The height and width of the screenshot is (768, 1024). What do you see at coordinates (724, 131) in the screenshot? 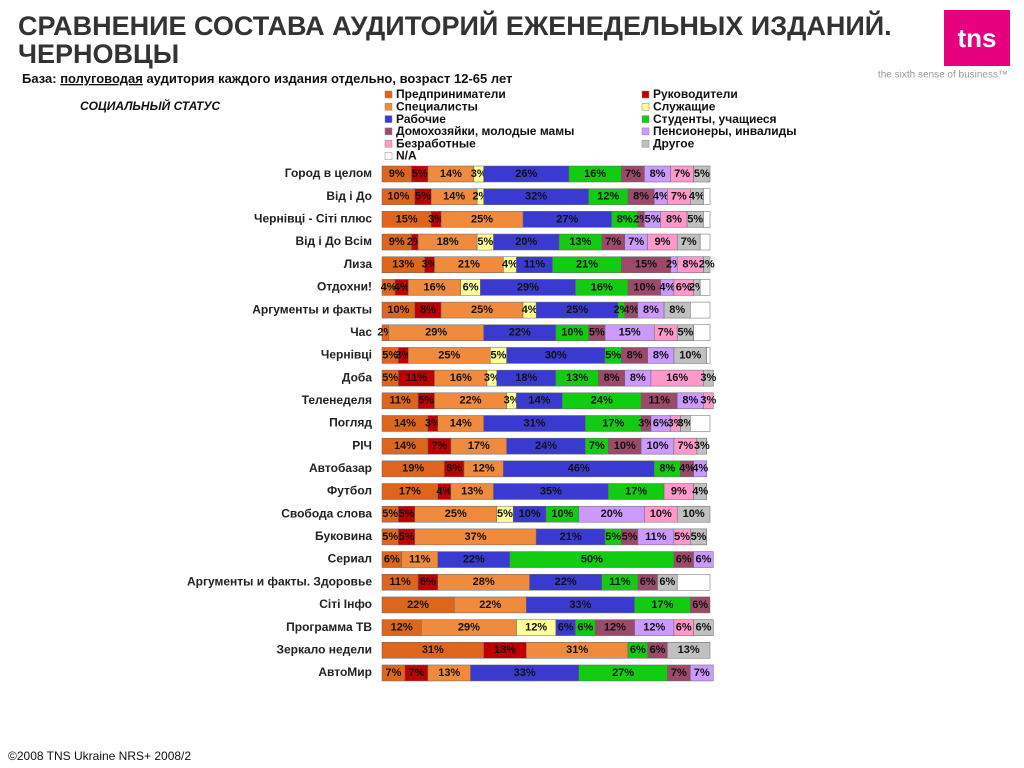
I see `legend-label: Пенсионеры, инвалиды` at bounding box center [724, 131].